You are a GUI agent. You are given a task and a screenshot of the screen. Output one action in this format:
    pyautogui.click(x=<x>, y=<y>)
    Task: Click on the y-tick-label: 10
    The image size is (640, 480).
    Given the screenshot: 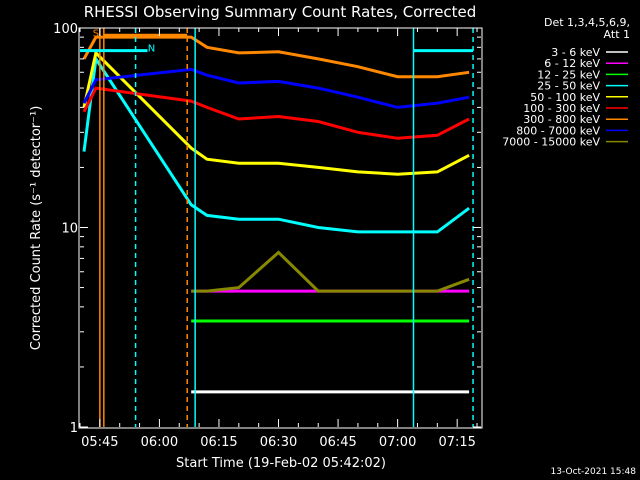 What is the action you would take?
    pyautogui.click(x=69, y=229)
    